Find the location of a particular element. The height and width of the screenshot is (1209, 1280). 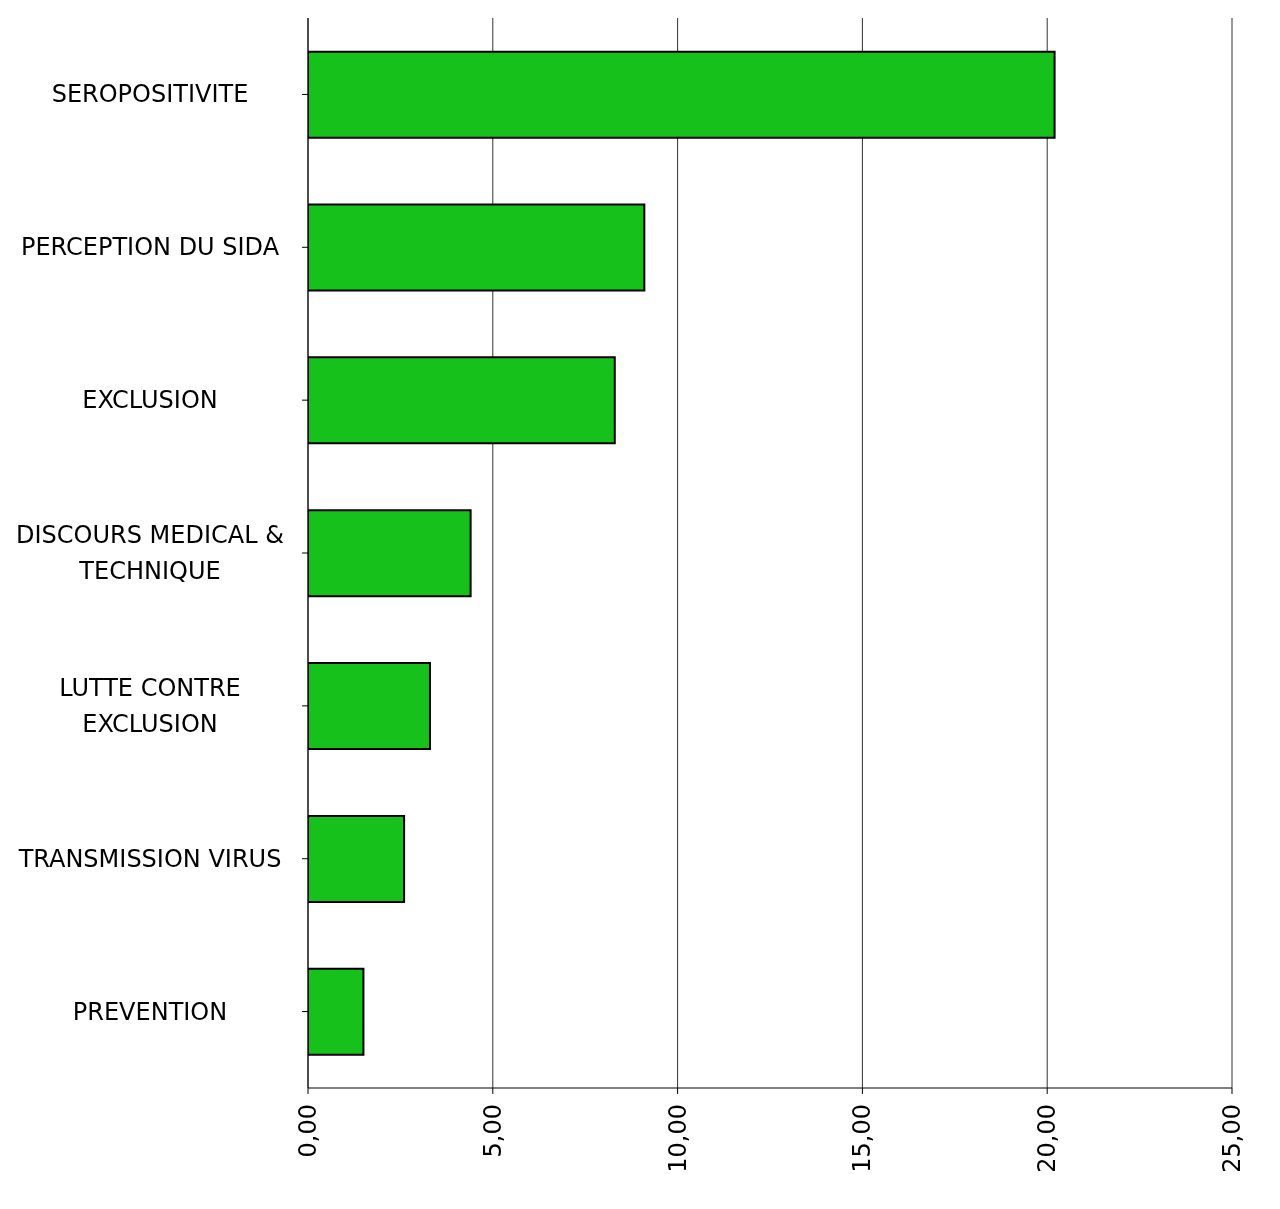

x-tick-label: 20,00 is located at coordinates (1047, 1138).